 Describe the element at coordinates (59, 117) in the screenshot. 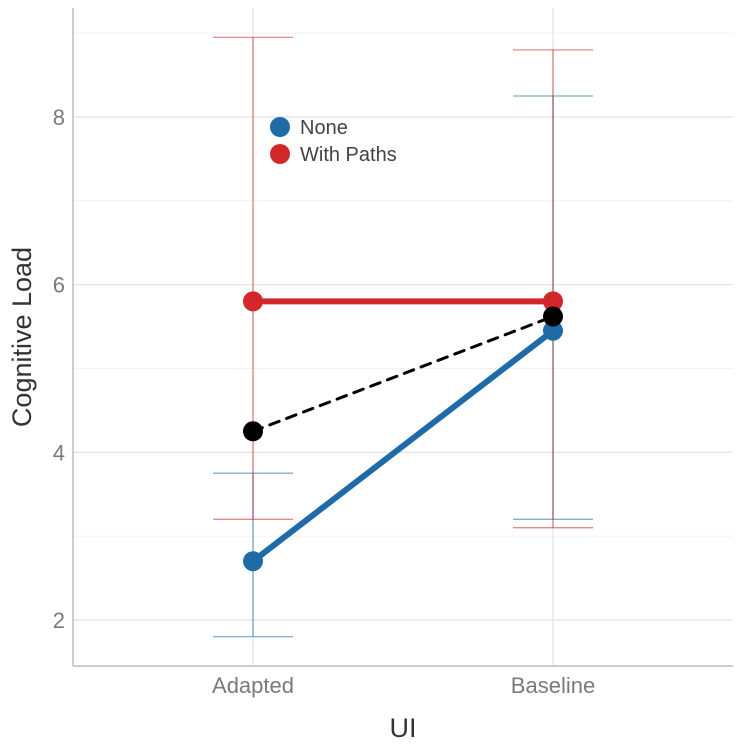

I see `y-tick-label: 8` at that location.